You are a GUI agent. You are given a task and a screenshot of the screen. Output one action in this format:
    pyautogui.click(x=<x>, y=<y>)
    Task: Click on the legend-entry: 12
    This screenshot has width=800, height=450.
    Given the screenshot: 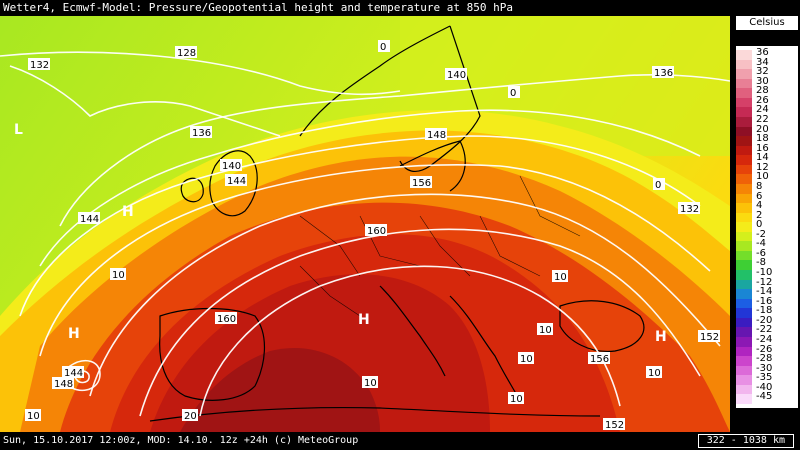 What is the action you would take?
    pyautogui.click(x=767, y=168)
    